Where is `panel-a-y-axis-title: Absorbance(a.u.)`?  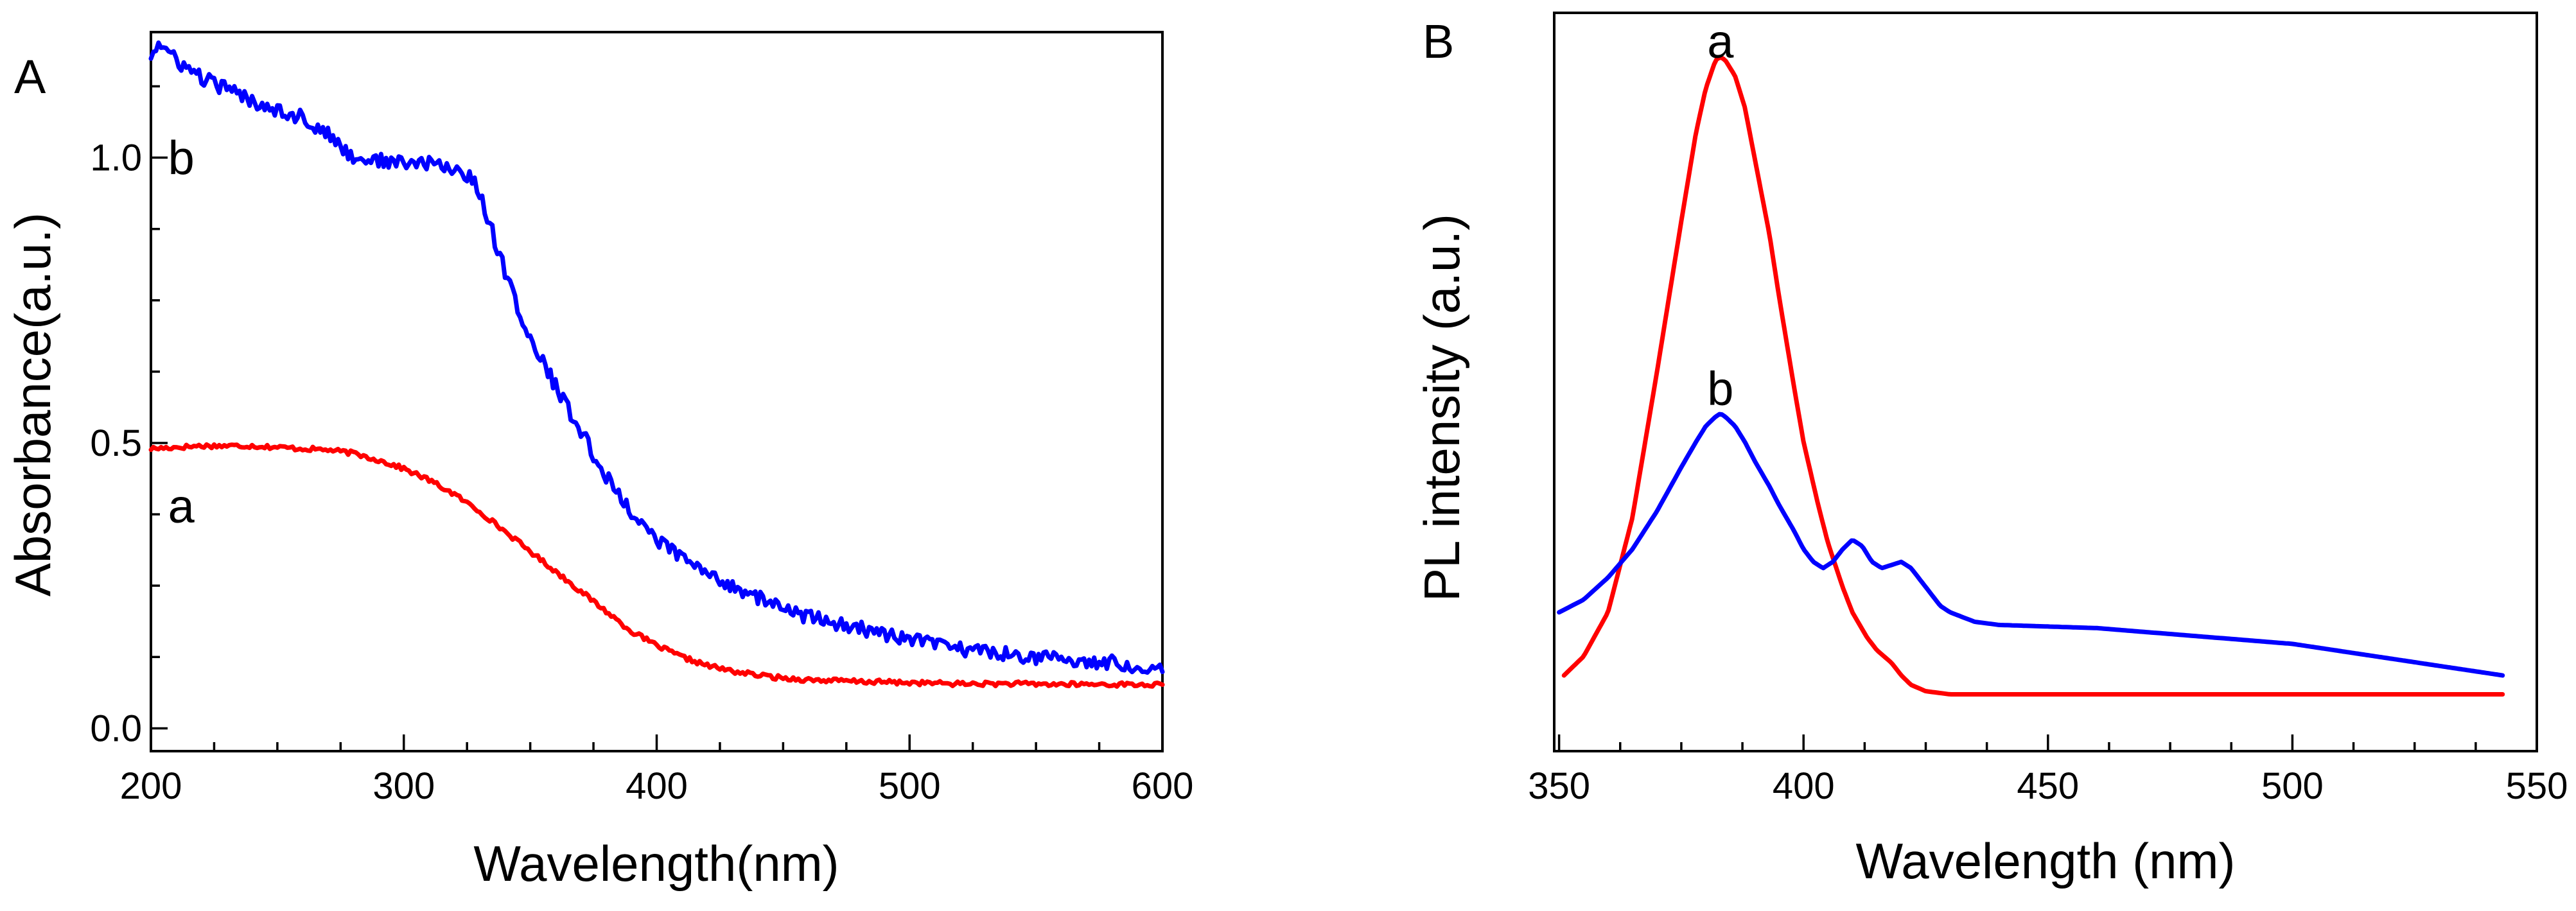
panel-a-y-axis-title: Absorbance(a.u.) is located at coordinates (32, 404).